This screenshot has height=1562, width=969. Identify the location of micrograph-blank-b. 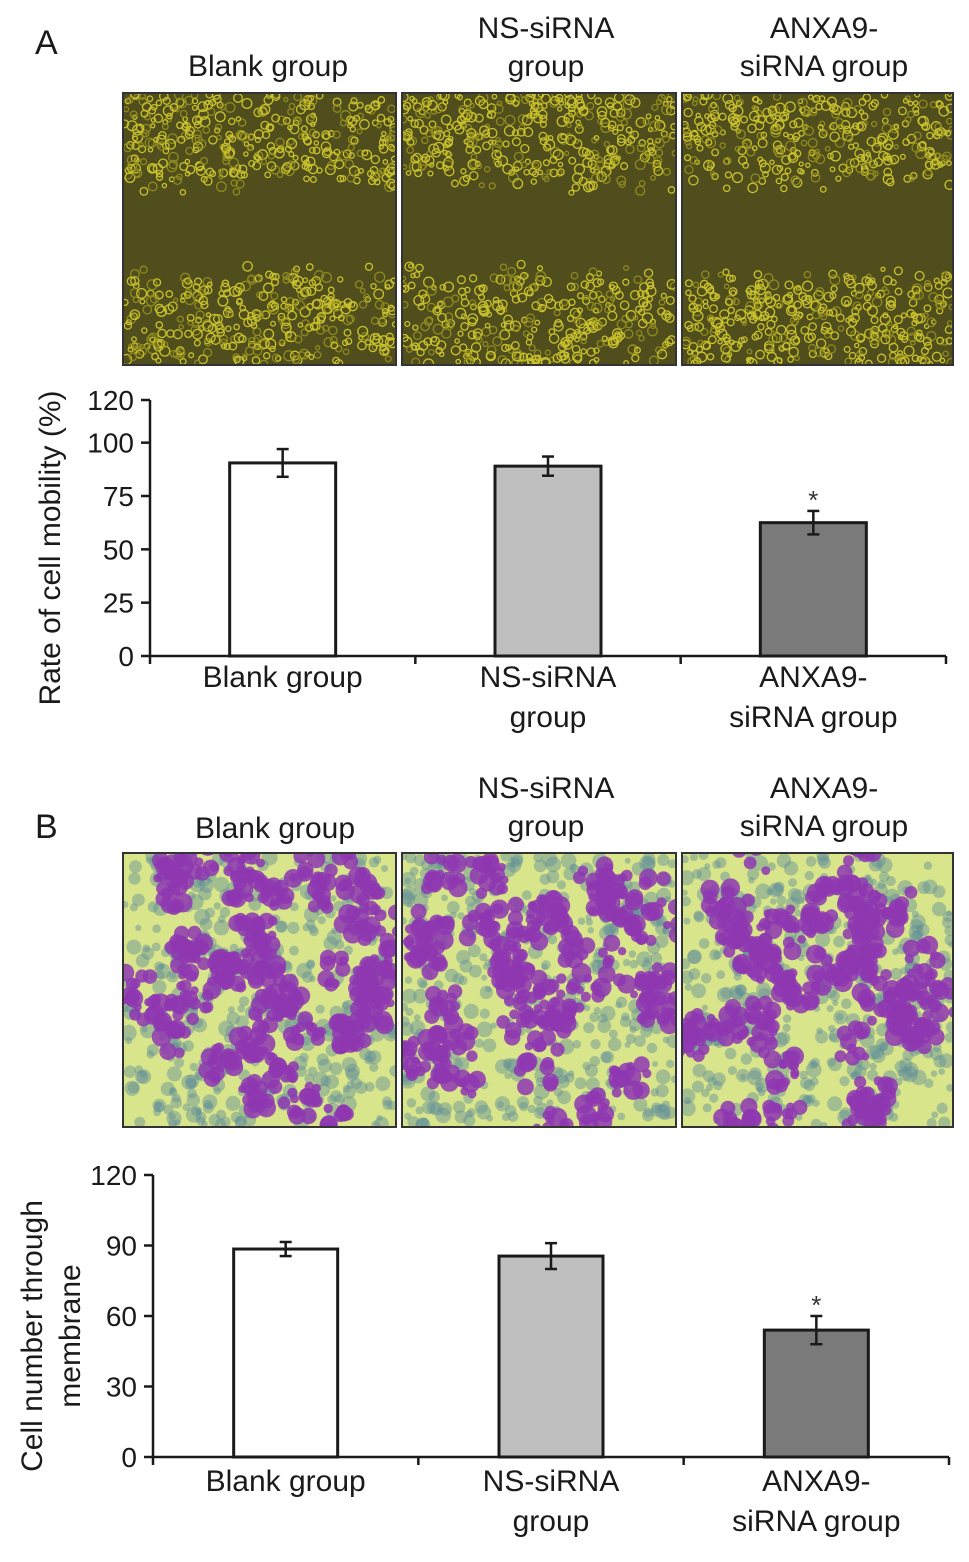
(259, 990).